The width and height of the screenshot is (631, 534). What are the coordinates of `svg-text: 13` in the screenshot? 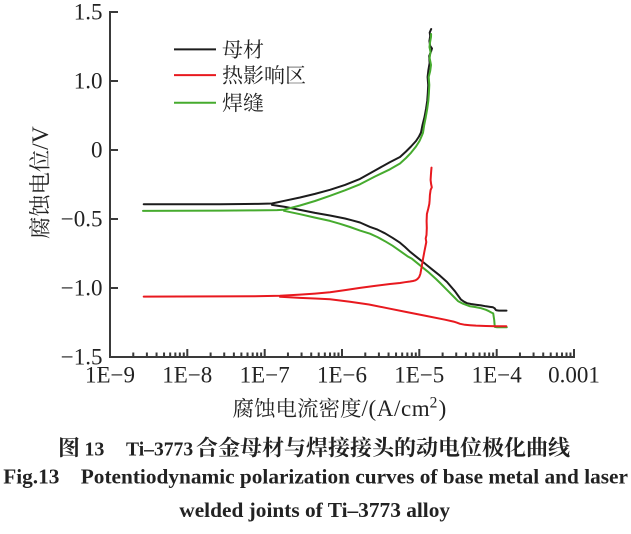 It's located at (94, 449).